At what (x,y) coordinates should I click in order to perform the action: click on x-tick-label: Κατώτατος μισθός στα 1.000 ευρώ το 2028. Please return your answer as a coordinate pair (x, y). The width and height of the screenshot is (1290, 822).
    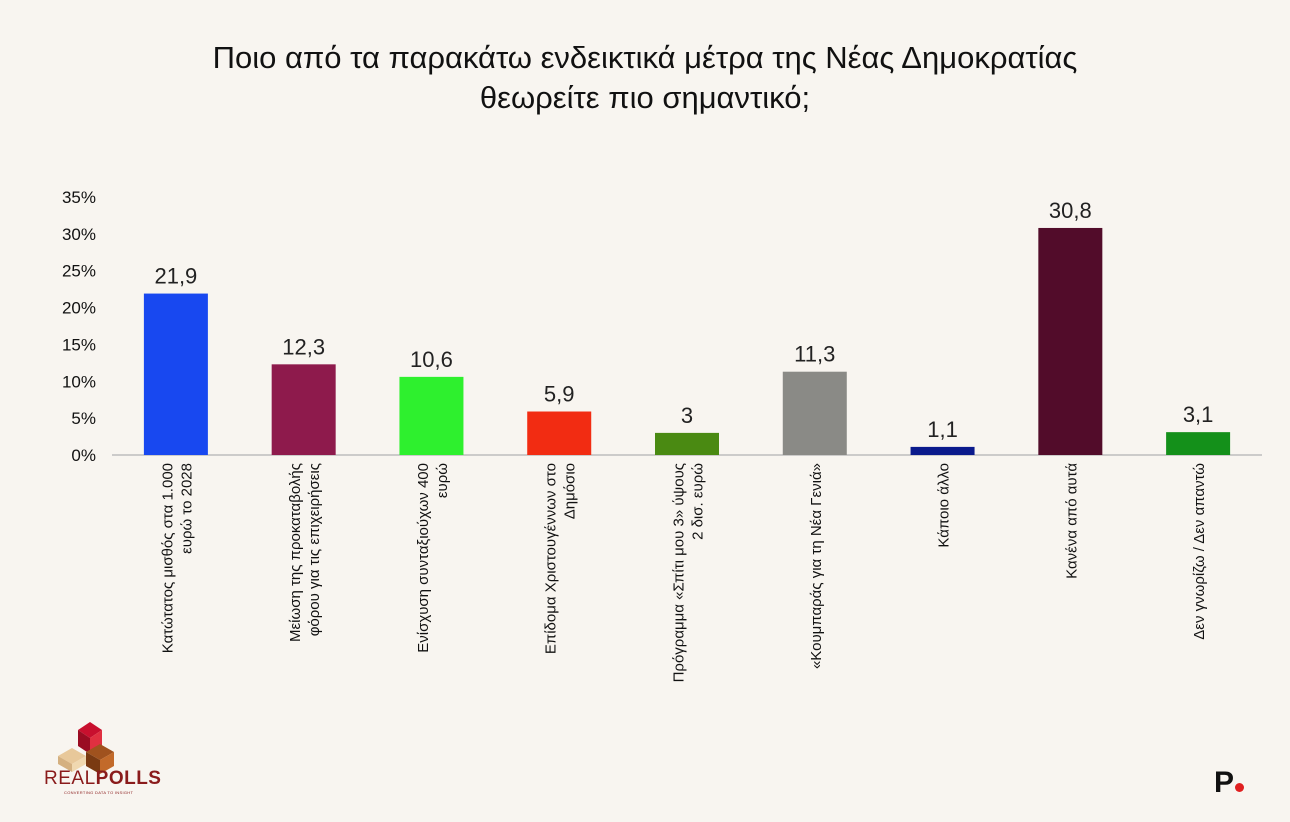
    Looking at the image, I should click on (177, 558).